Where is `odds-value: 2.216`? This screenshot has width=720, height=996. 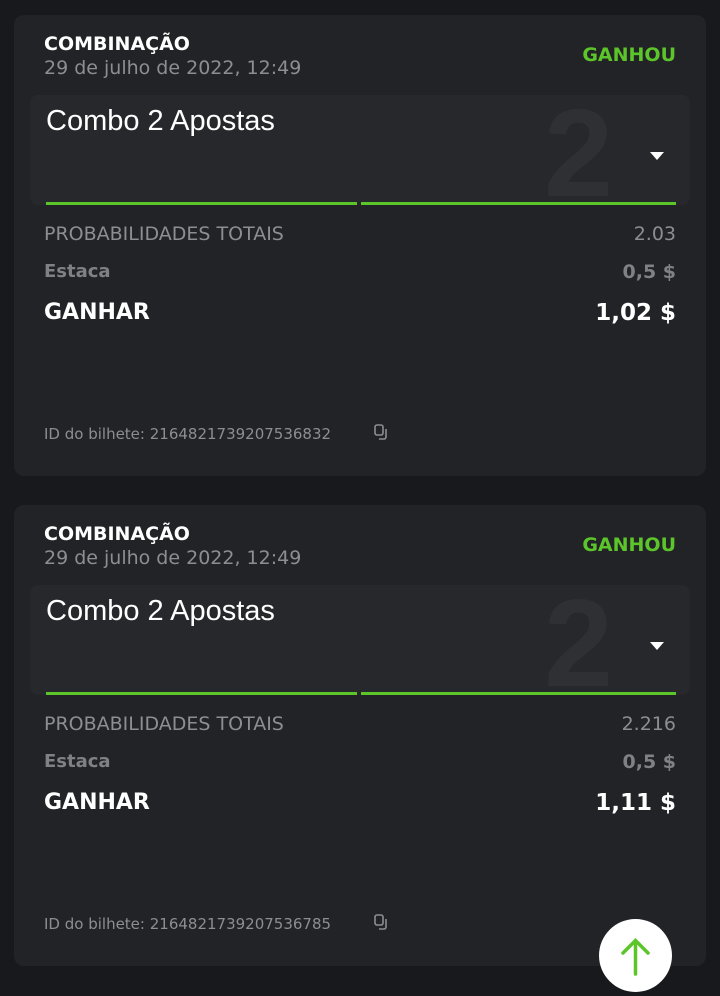
odds-value: 2.216 is located at coordinates (648, 724).